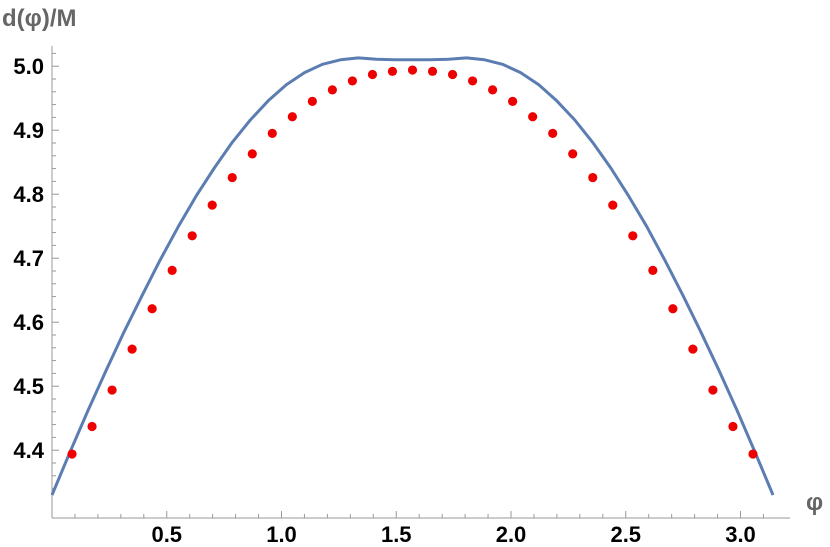  I want to click on x-tick-label: 1.0, so click(281, 534).